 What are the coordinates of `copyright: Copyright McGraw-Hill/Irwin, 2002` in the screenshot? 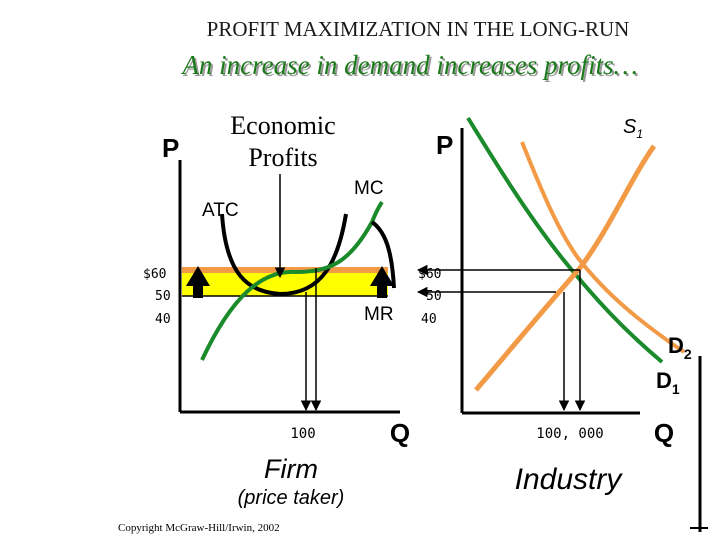 It's located at (199, 528).